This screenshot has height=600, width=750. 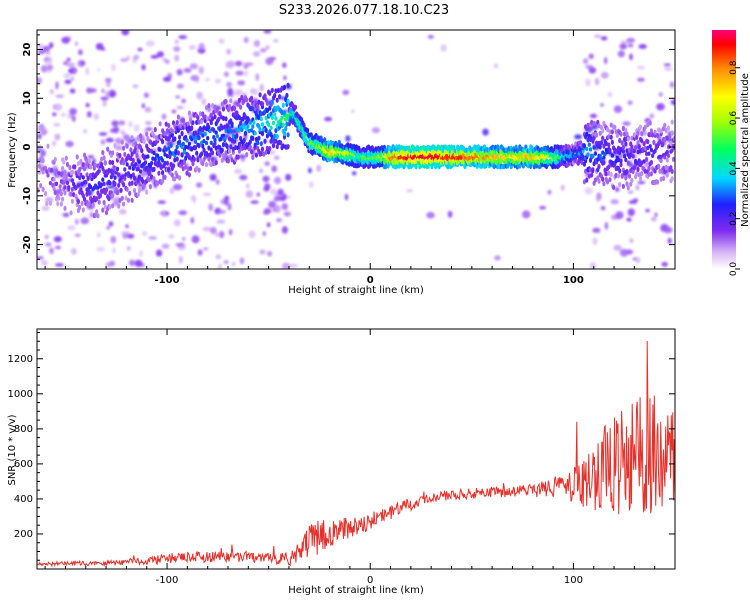 What do you see at coordinates (20, 359) in the screenshot?
I see `y-tick-label: 1200` at bounding box center [20, 359].